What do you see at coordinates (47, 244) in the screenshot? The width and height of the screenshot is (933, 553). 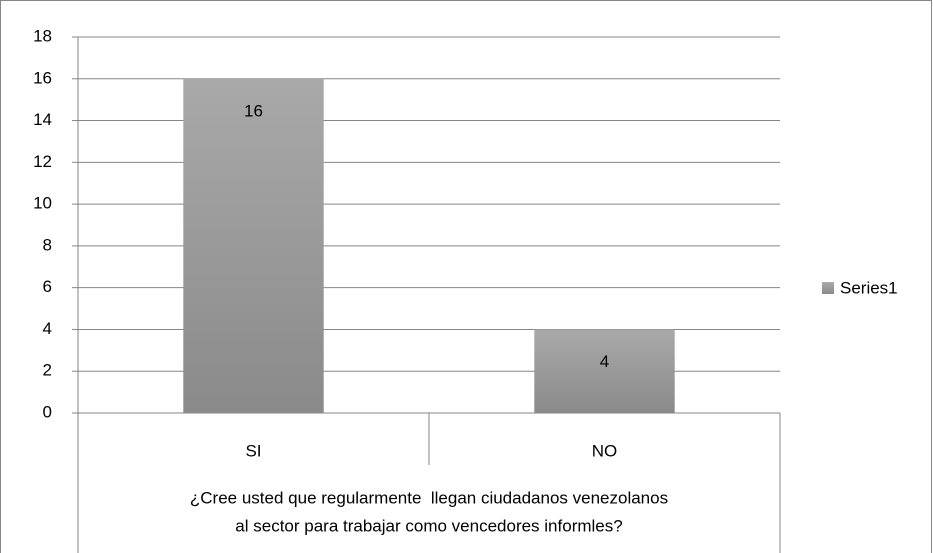 I see `y-tick-label: 8` at bounding box center [47, 244].